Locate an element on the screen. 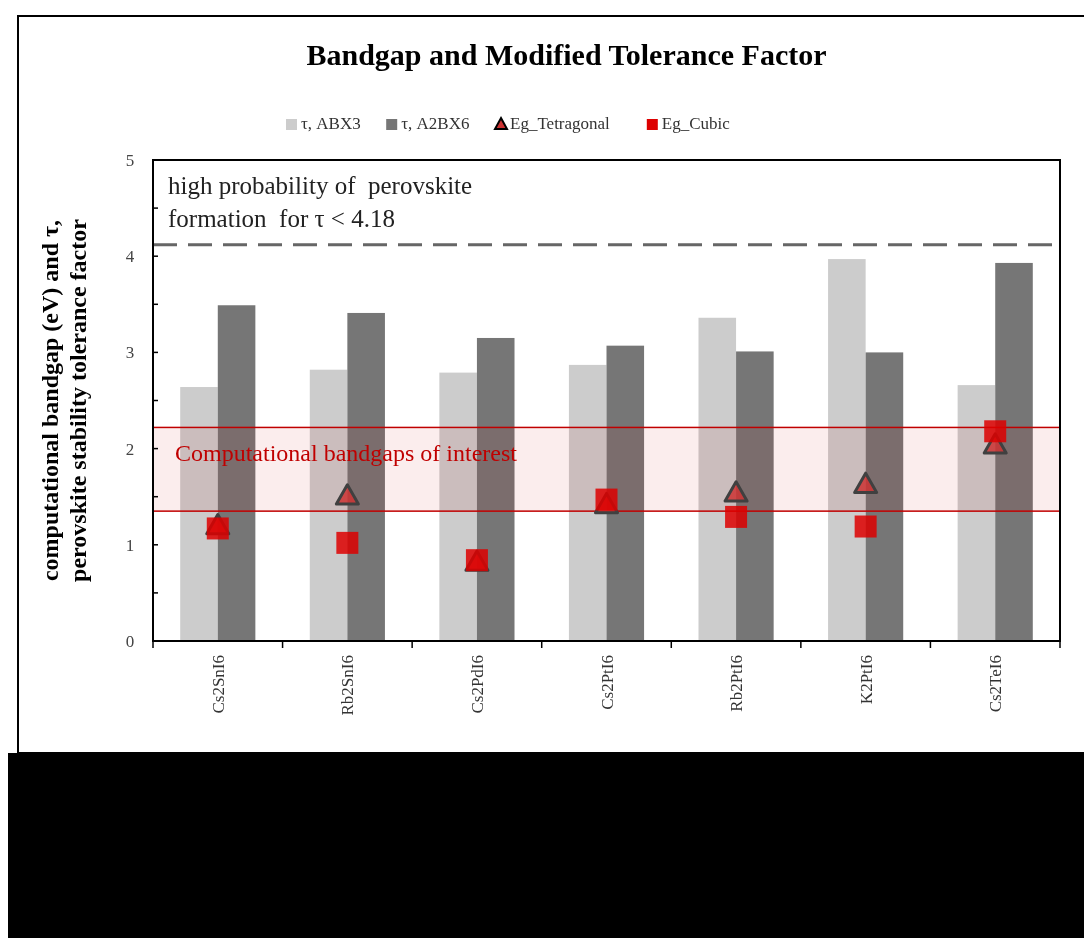 This screenshot has height=938, width=1084. legend-label: Eg_Cubic is located at coordinates (696, 123).